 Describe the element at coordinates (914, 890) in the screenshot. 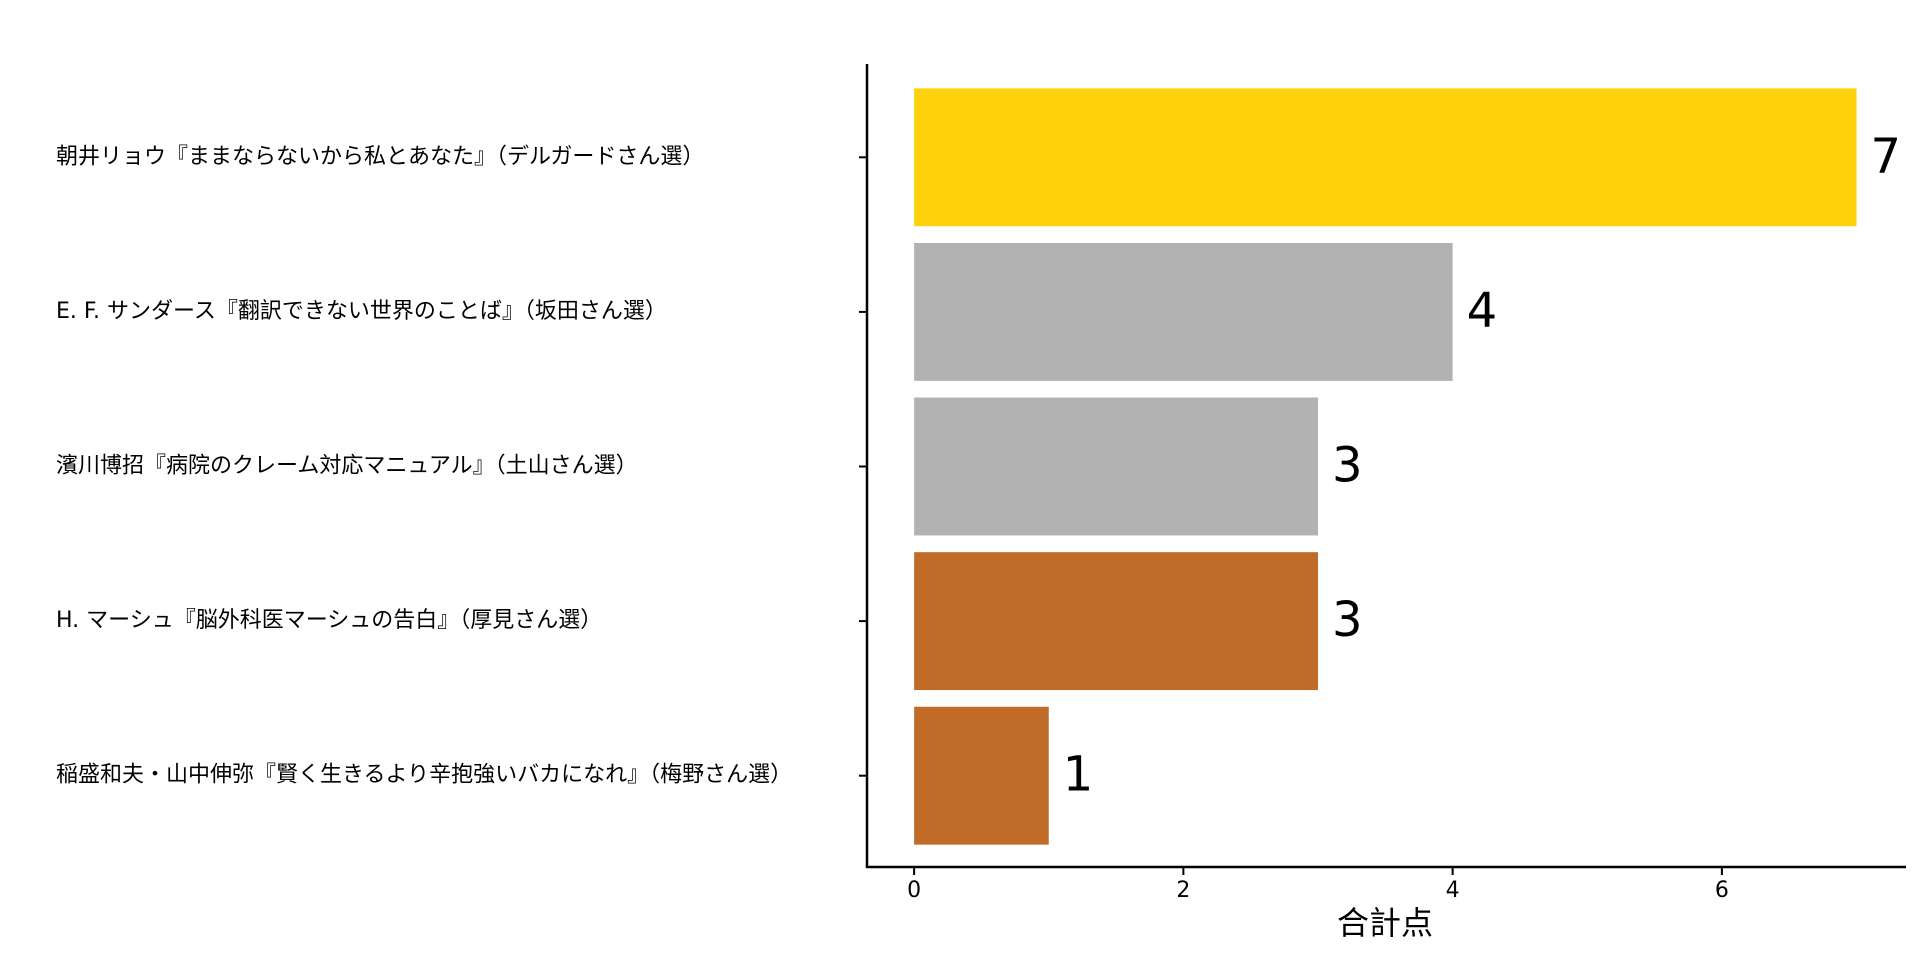

I see `x-tick-label: 0` at that location.